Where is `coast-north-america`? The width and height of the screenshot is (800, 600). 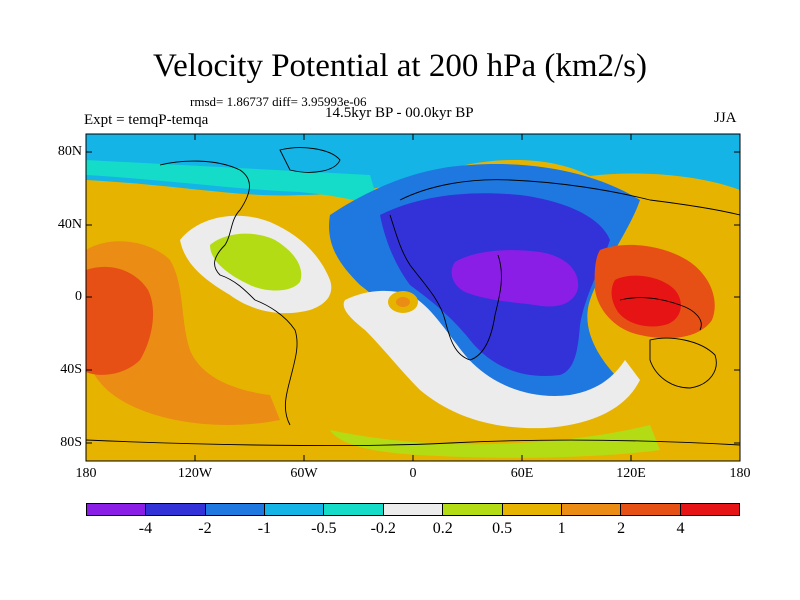 coast-north-america is located at coordinates (207, 230).